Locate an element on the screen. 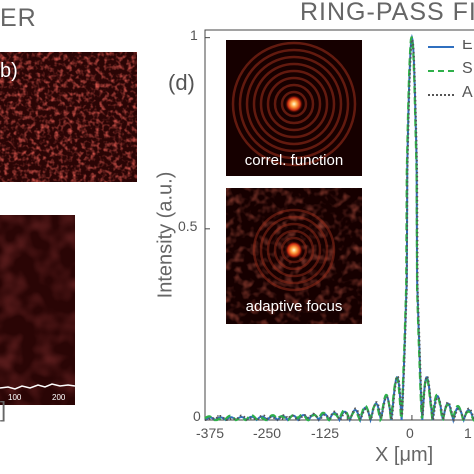 The image size is (474, 474). inset-correlation-function: correl. function is located at coordinates (294, 108).